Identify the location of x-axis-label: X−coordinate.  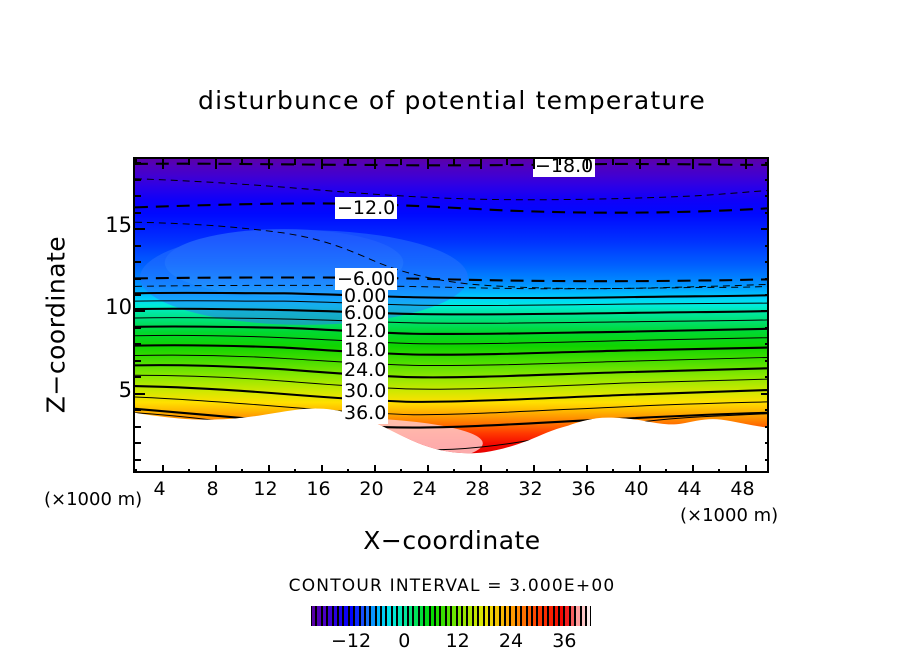
(452, 540).